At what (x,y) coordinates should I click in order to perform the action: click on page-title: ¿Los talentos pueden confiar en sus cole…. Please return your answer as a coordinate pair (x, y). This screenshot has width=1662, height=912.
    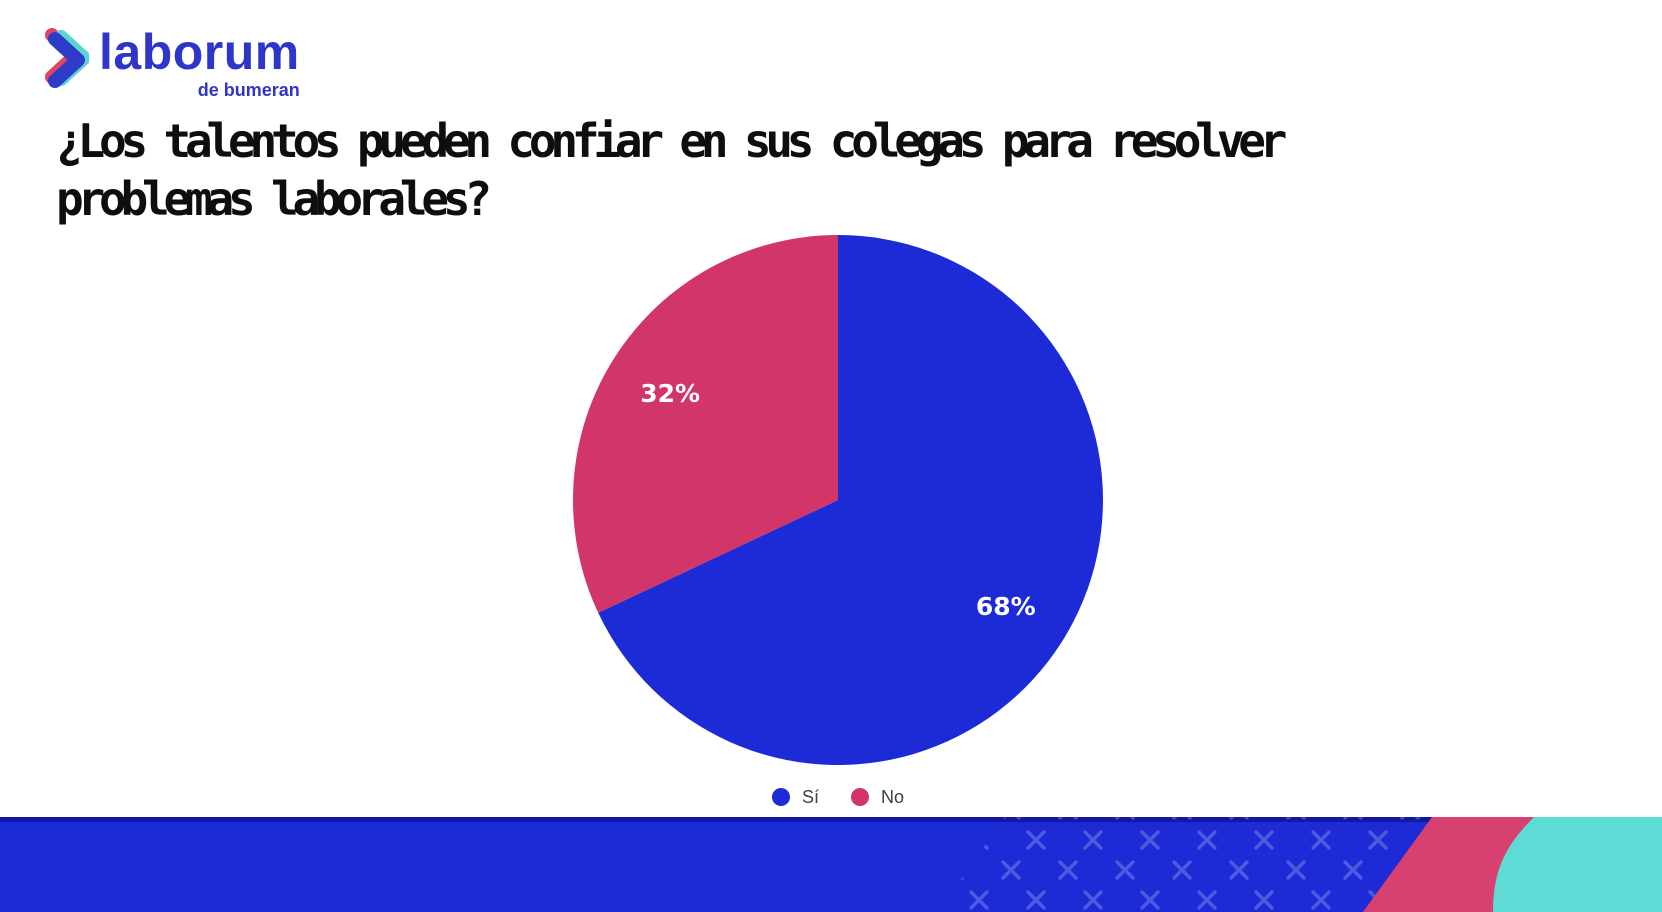
    Looking at the image, I should click on (671, 170).